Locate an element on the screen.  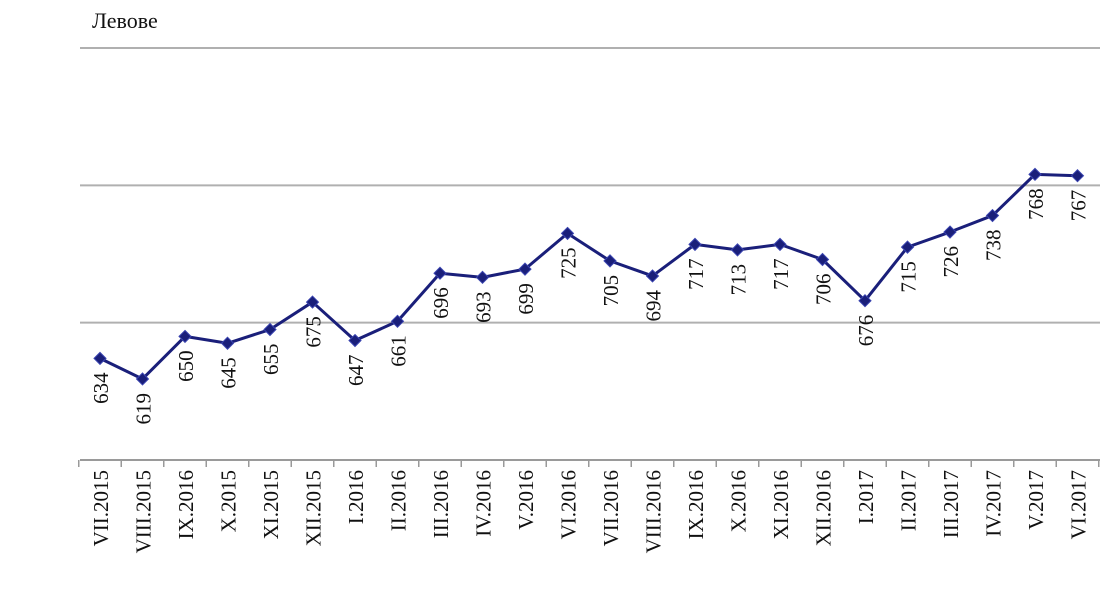
data-label: 676 is located at coordinates (866, 331).